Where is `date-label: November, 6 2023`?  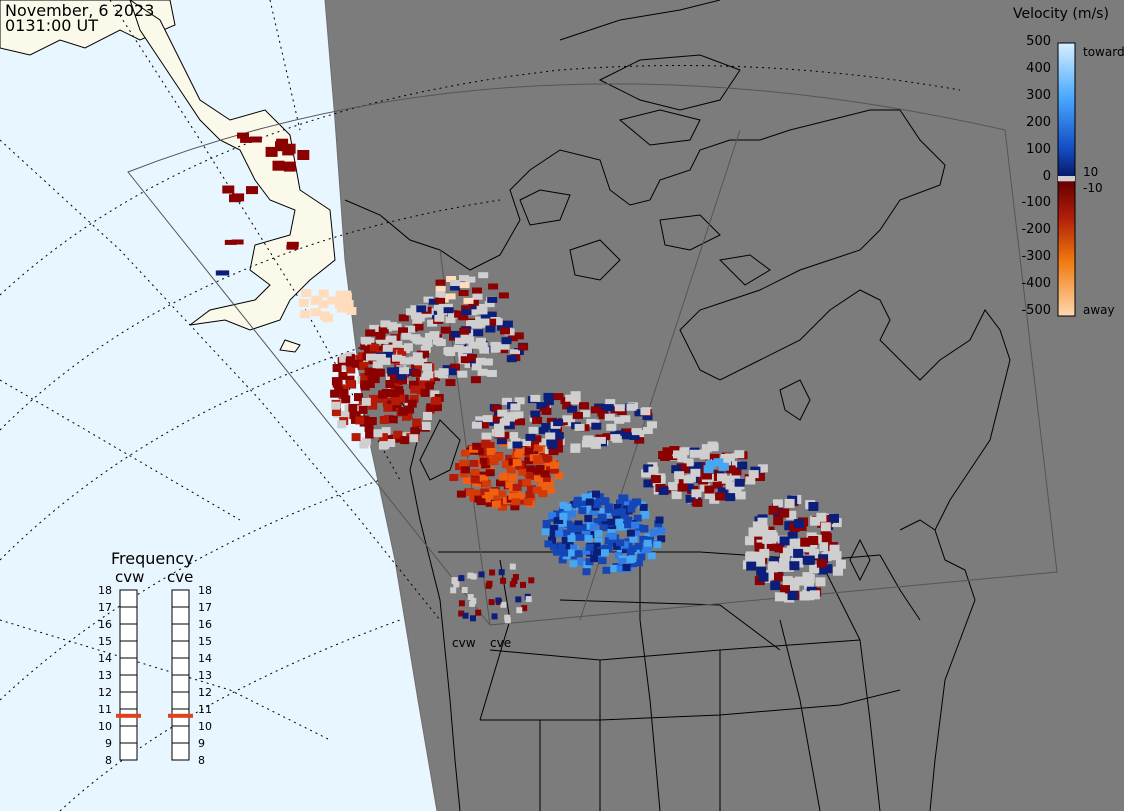 date-label: November, 6 2023 is located at coordinates (80, 10).